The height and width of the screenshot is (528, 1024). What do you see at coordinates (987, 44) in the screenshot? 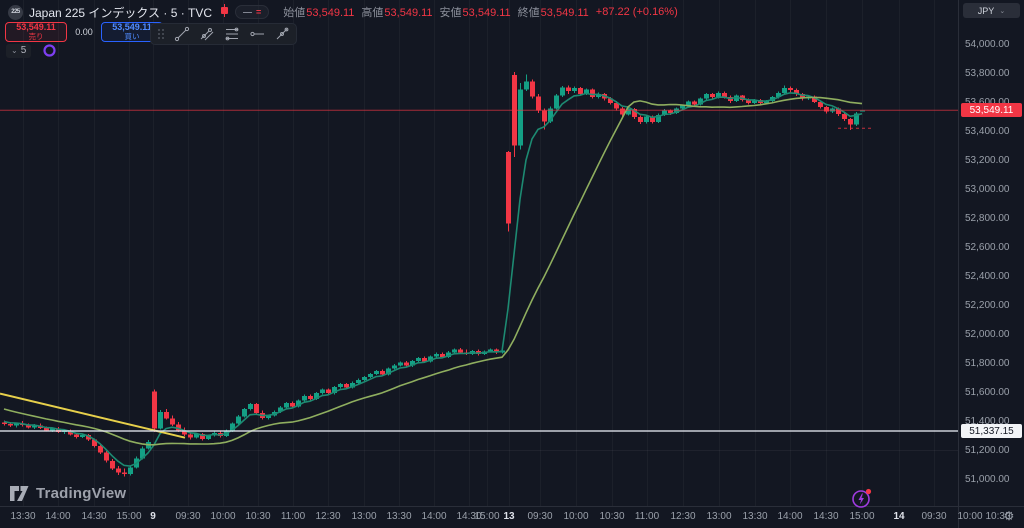
I see `price-tick: 54,000.00` at bounding box center [987, 44].